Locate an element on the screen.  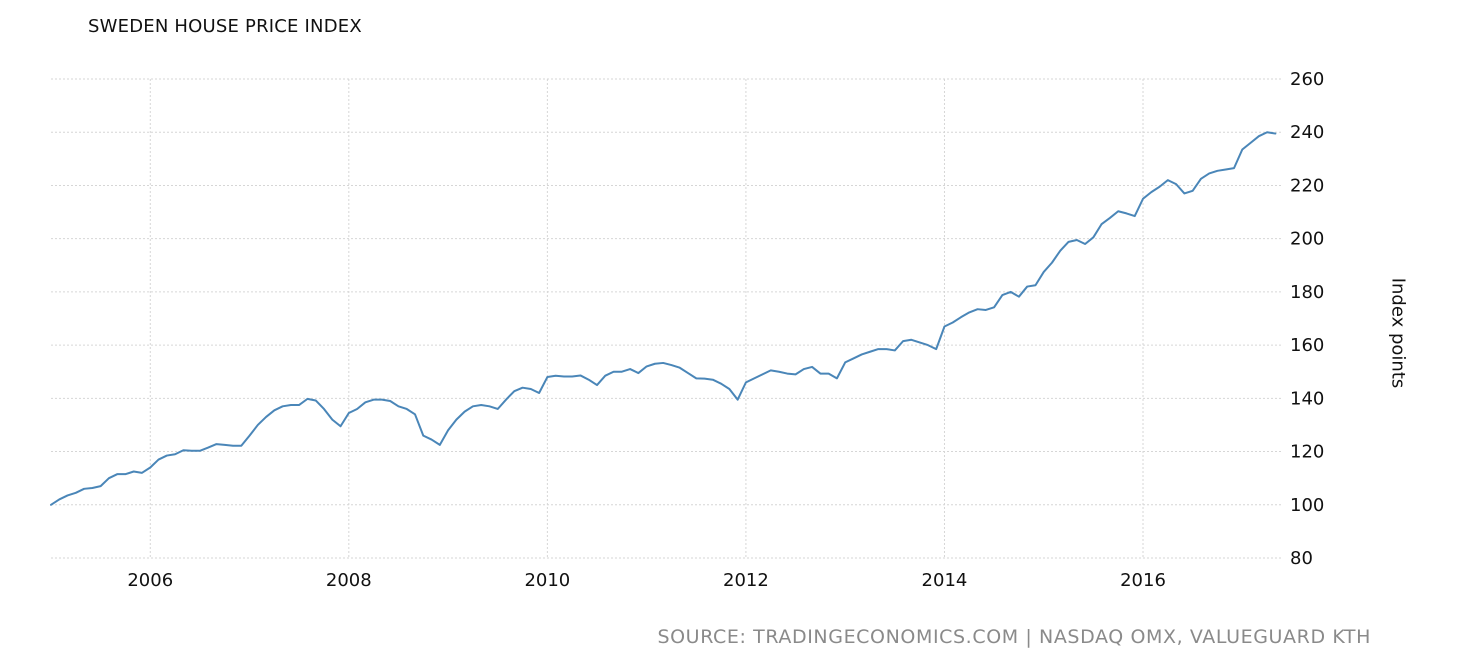
y-tick-label: 100 is located at coordinates (1307, 505).